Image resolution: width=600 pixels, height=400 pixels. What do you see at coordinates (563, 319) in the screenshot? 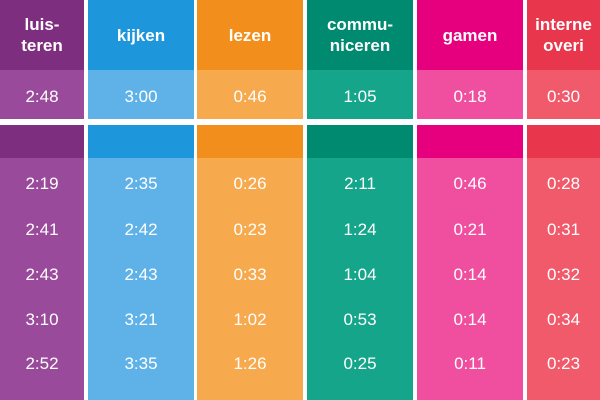
I see `value-cell: 0:34` at bounding box center [563, 319].